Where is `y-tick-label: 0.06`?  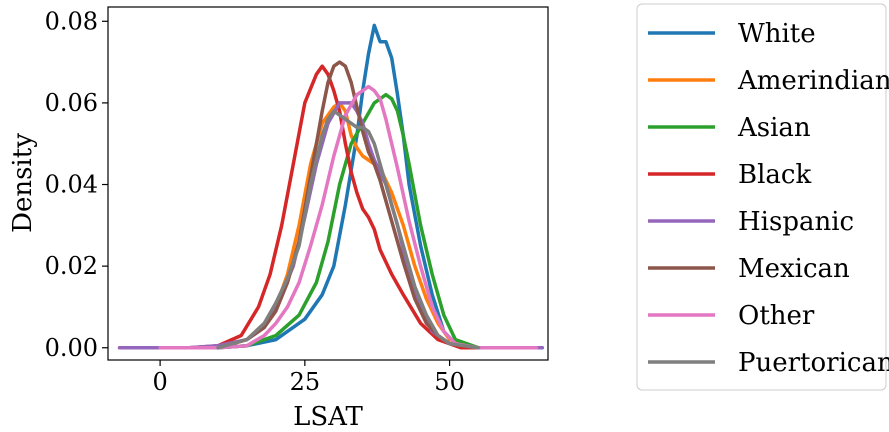 y-tick-label: 0.06 is located at coordinates (71, 103).